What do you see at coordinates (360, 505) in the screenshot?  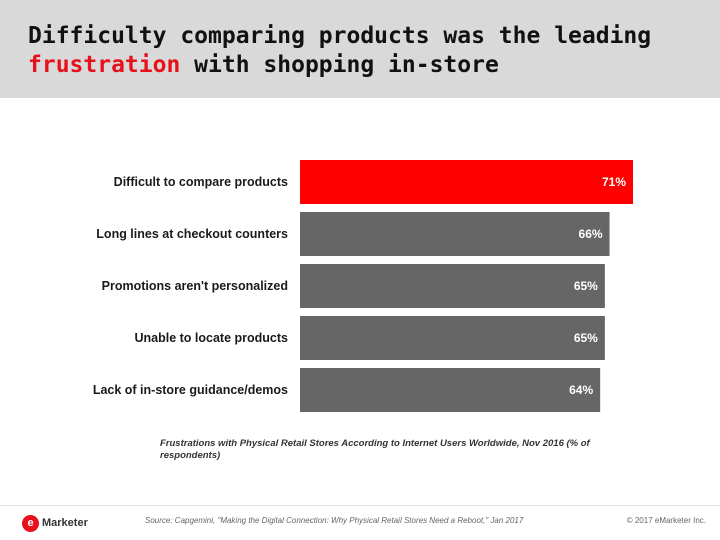 I see `footer-divider` at bounding box center [360, 505].